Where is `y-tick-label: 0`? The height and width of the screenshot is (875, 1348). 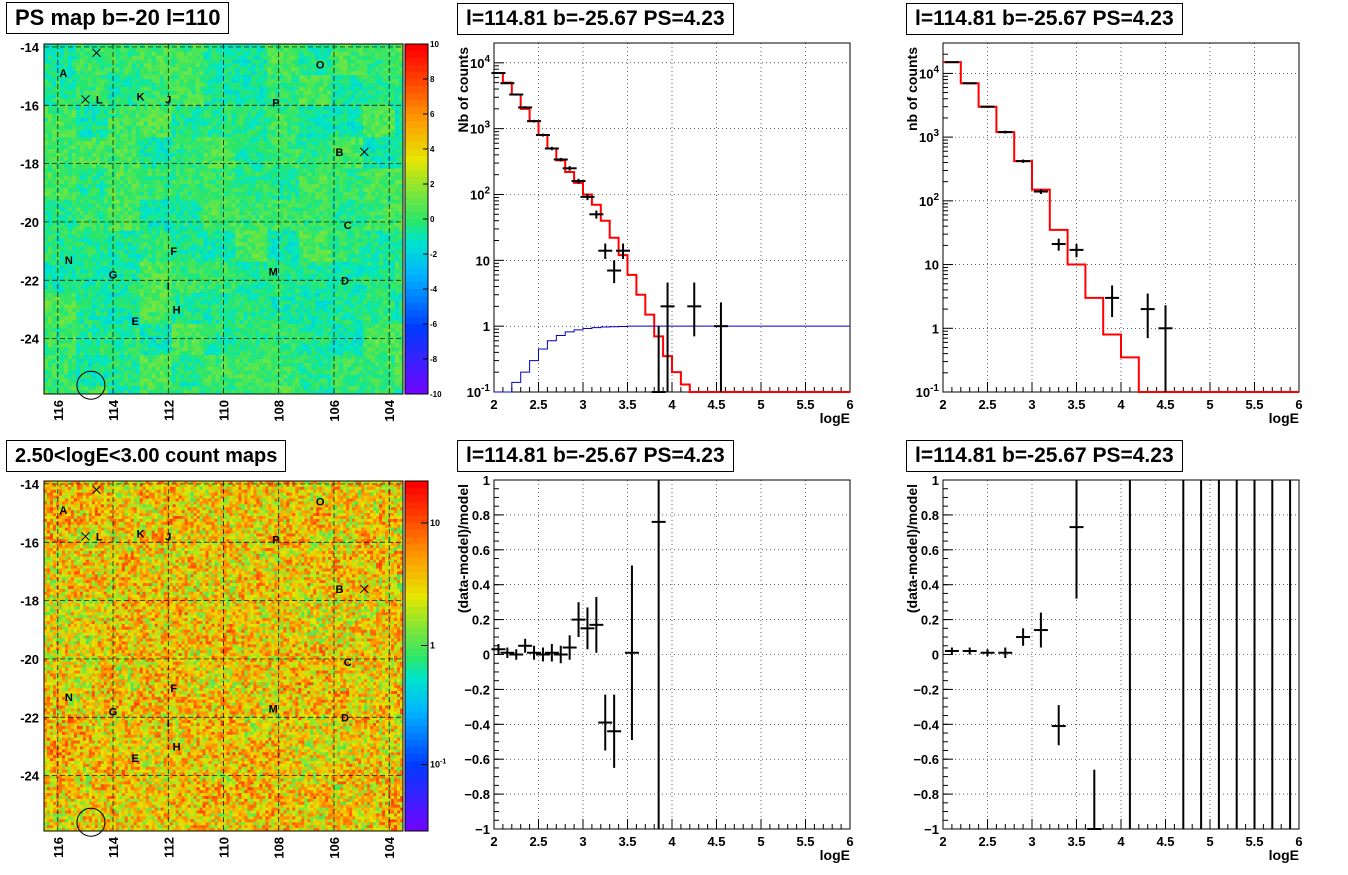 y-tick-label: 0 is located at coordinates (486, 655).